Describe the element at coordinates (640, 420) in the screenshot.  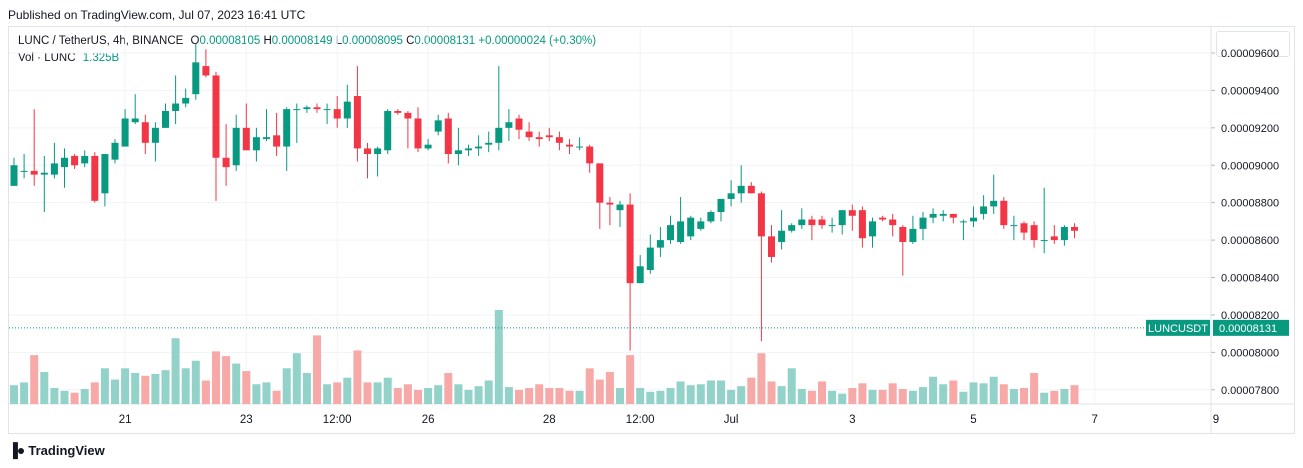
I see `x-tick-label: 12:00` at that location.